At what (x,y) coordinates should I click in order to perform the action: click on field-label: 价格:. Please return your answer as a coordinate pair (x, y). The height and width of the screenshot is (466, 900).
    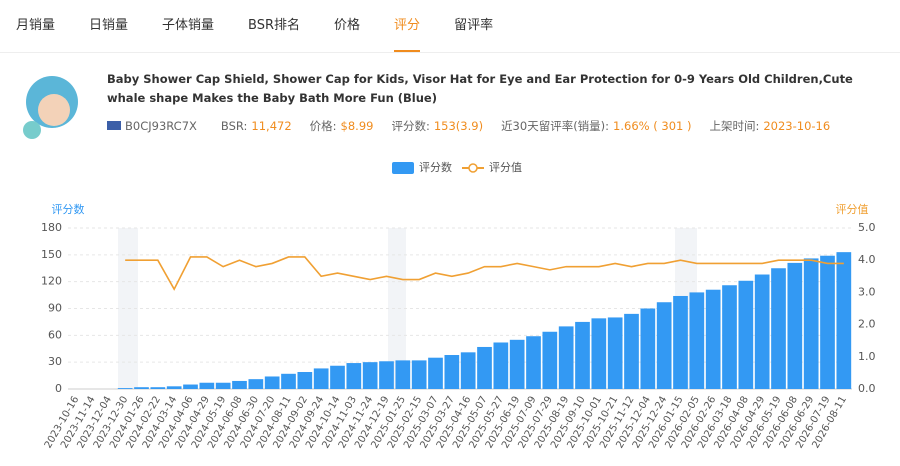
    Looking at the image, I should click on (323, 126).